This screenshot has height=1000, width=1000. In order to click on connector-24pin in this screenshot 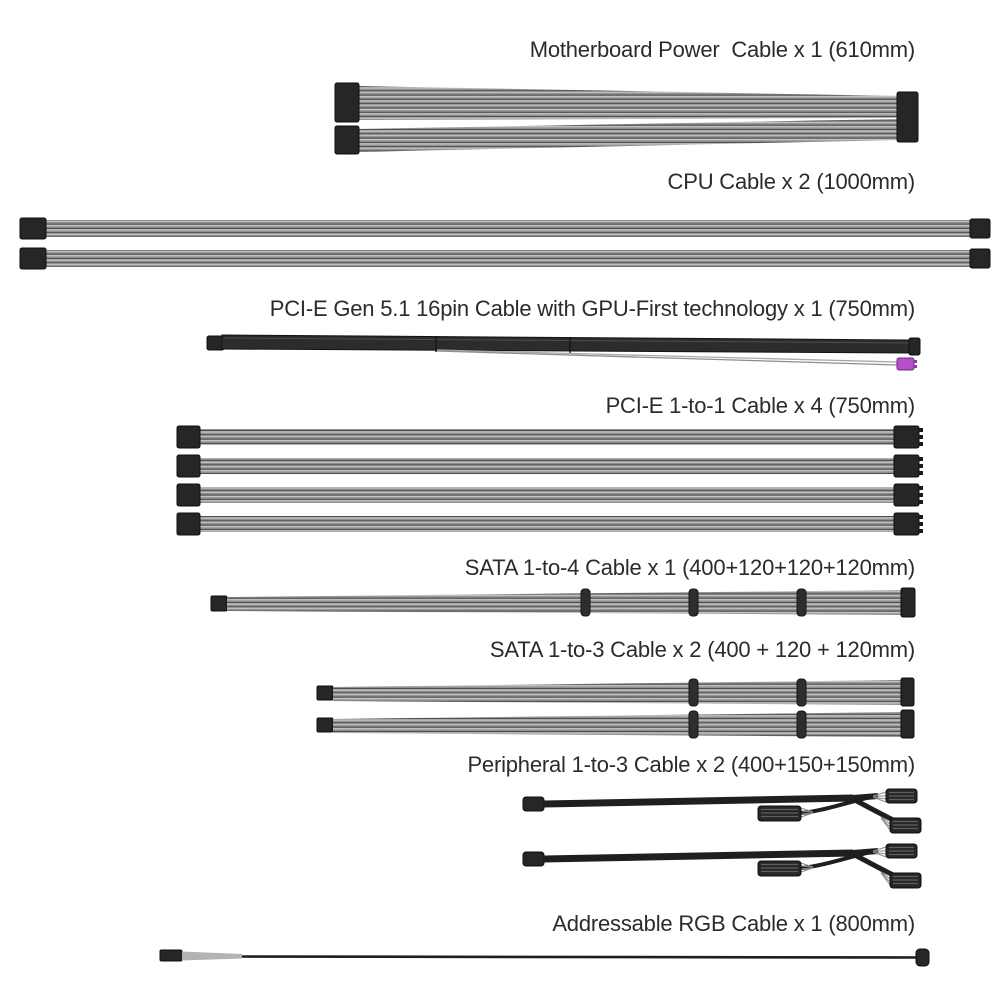, I will do `click(907, 117)`.